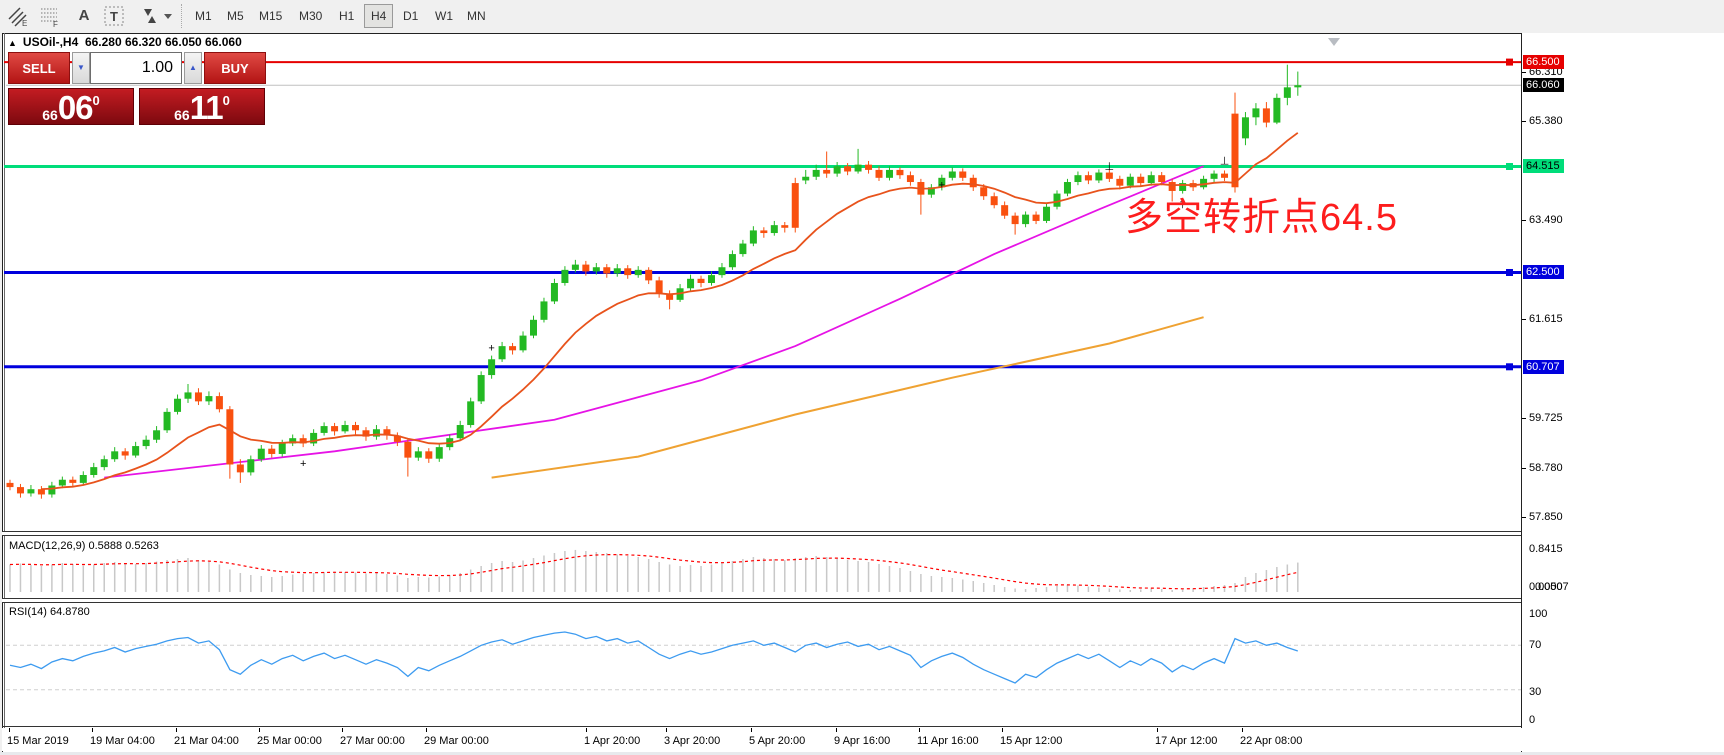 This screenshot has height=755, width=1724. Describe the element at coordinates (1543, 366) in the screenshot. I see `price-level-badge: 60.707` at that location.